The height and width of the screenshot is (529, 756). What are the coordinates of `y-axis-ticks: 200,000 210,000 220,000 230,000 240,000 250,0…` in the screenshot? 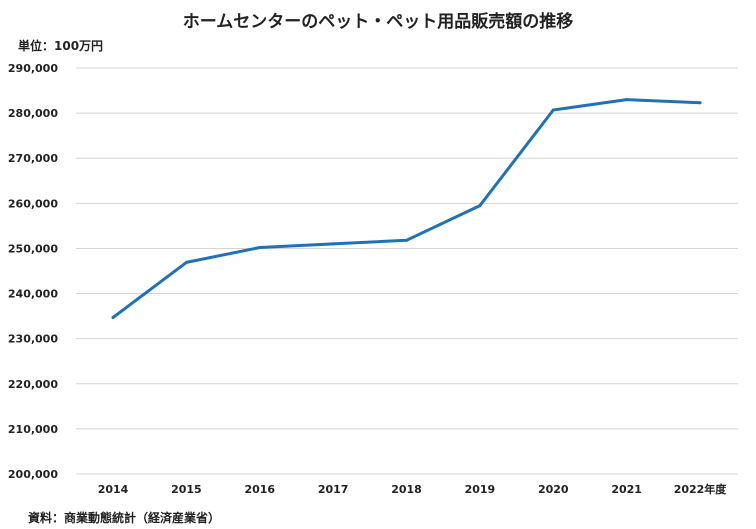 It's located at (33, 271).